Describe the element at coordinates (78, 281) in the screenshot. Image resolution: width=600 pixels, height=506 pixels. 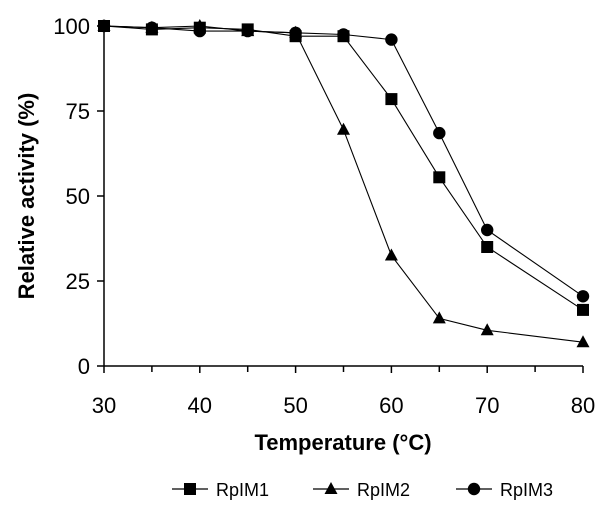
I see `y-tick-label: 25` at that location.